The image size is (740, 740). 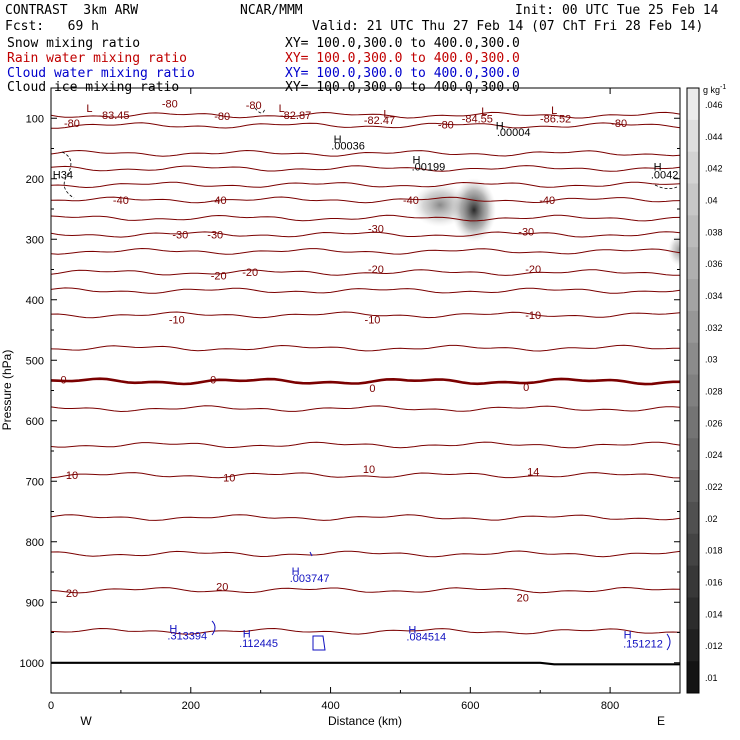 What do you see at coordinates (555, 119) in the screenshot?
I see `contour-label: -86.52` at bounding box center [555, 119].